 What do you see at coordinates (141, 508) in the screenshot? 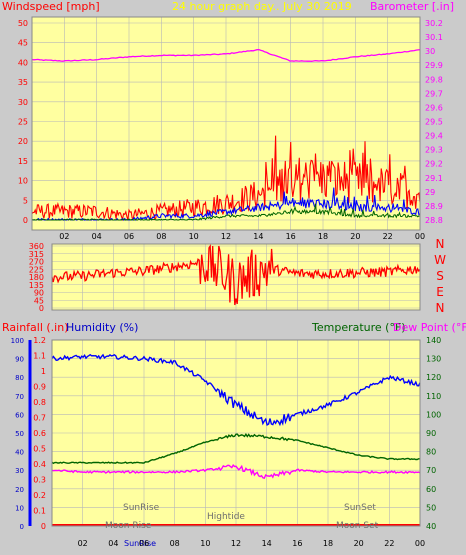
I see `sunrise-label: SunRise` at bounding box center [141, 508].